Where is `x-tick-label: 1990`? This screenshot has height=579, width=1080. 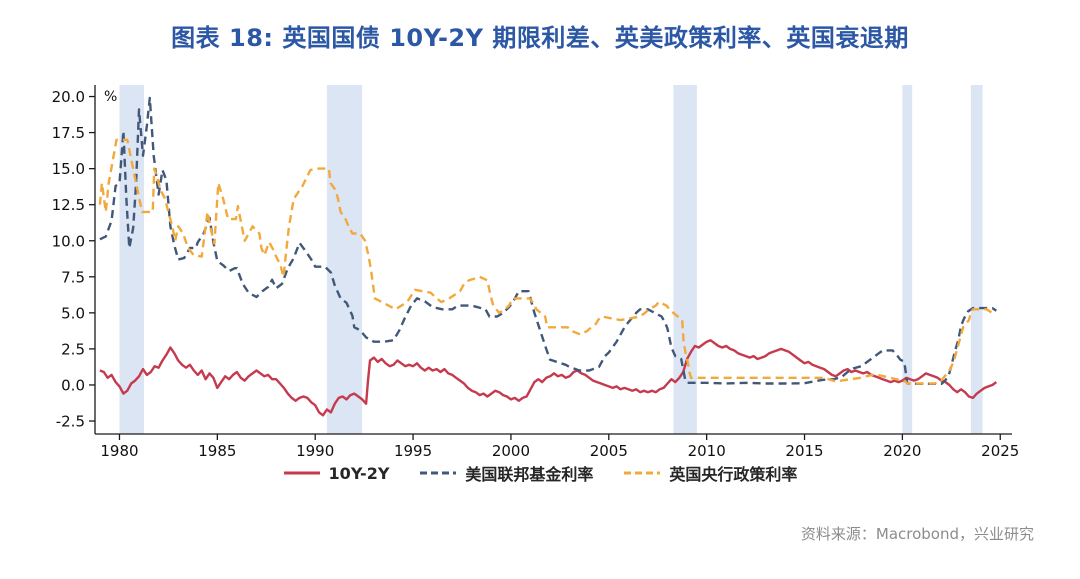
x-tick-label: 1990 is located at coordinates (315, 450).